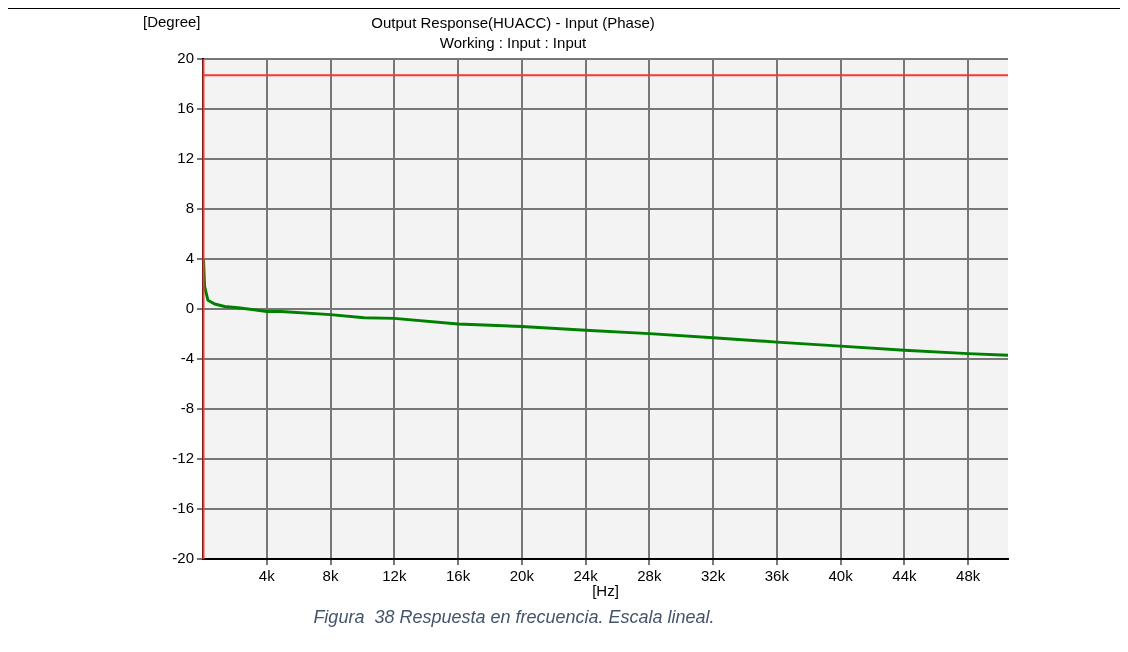 This screenshot has width=1128, height=652. What do you see at coordinates (841, 576) in the screenshot?
I see `x-tick-label: 40k` at bounding box center [841, 576].